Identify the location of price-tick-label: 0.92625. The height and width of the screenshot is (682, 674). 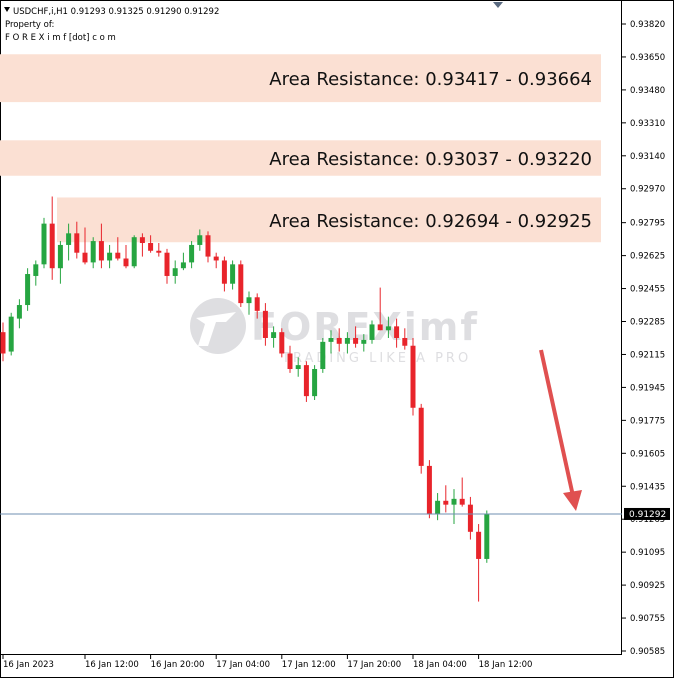
(647, 257).